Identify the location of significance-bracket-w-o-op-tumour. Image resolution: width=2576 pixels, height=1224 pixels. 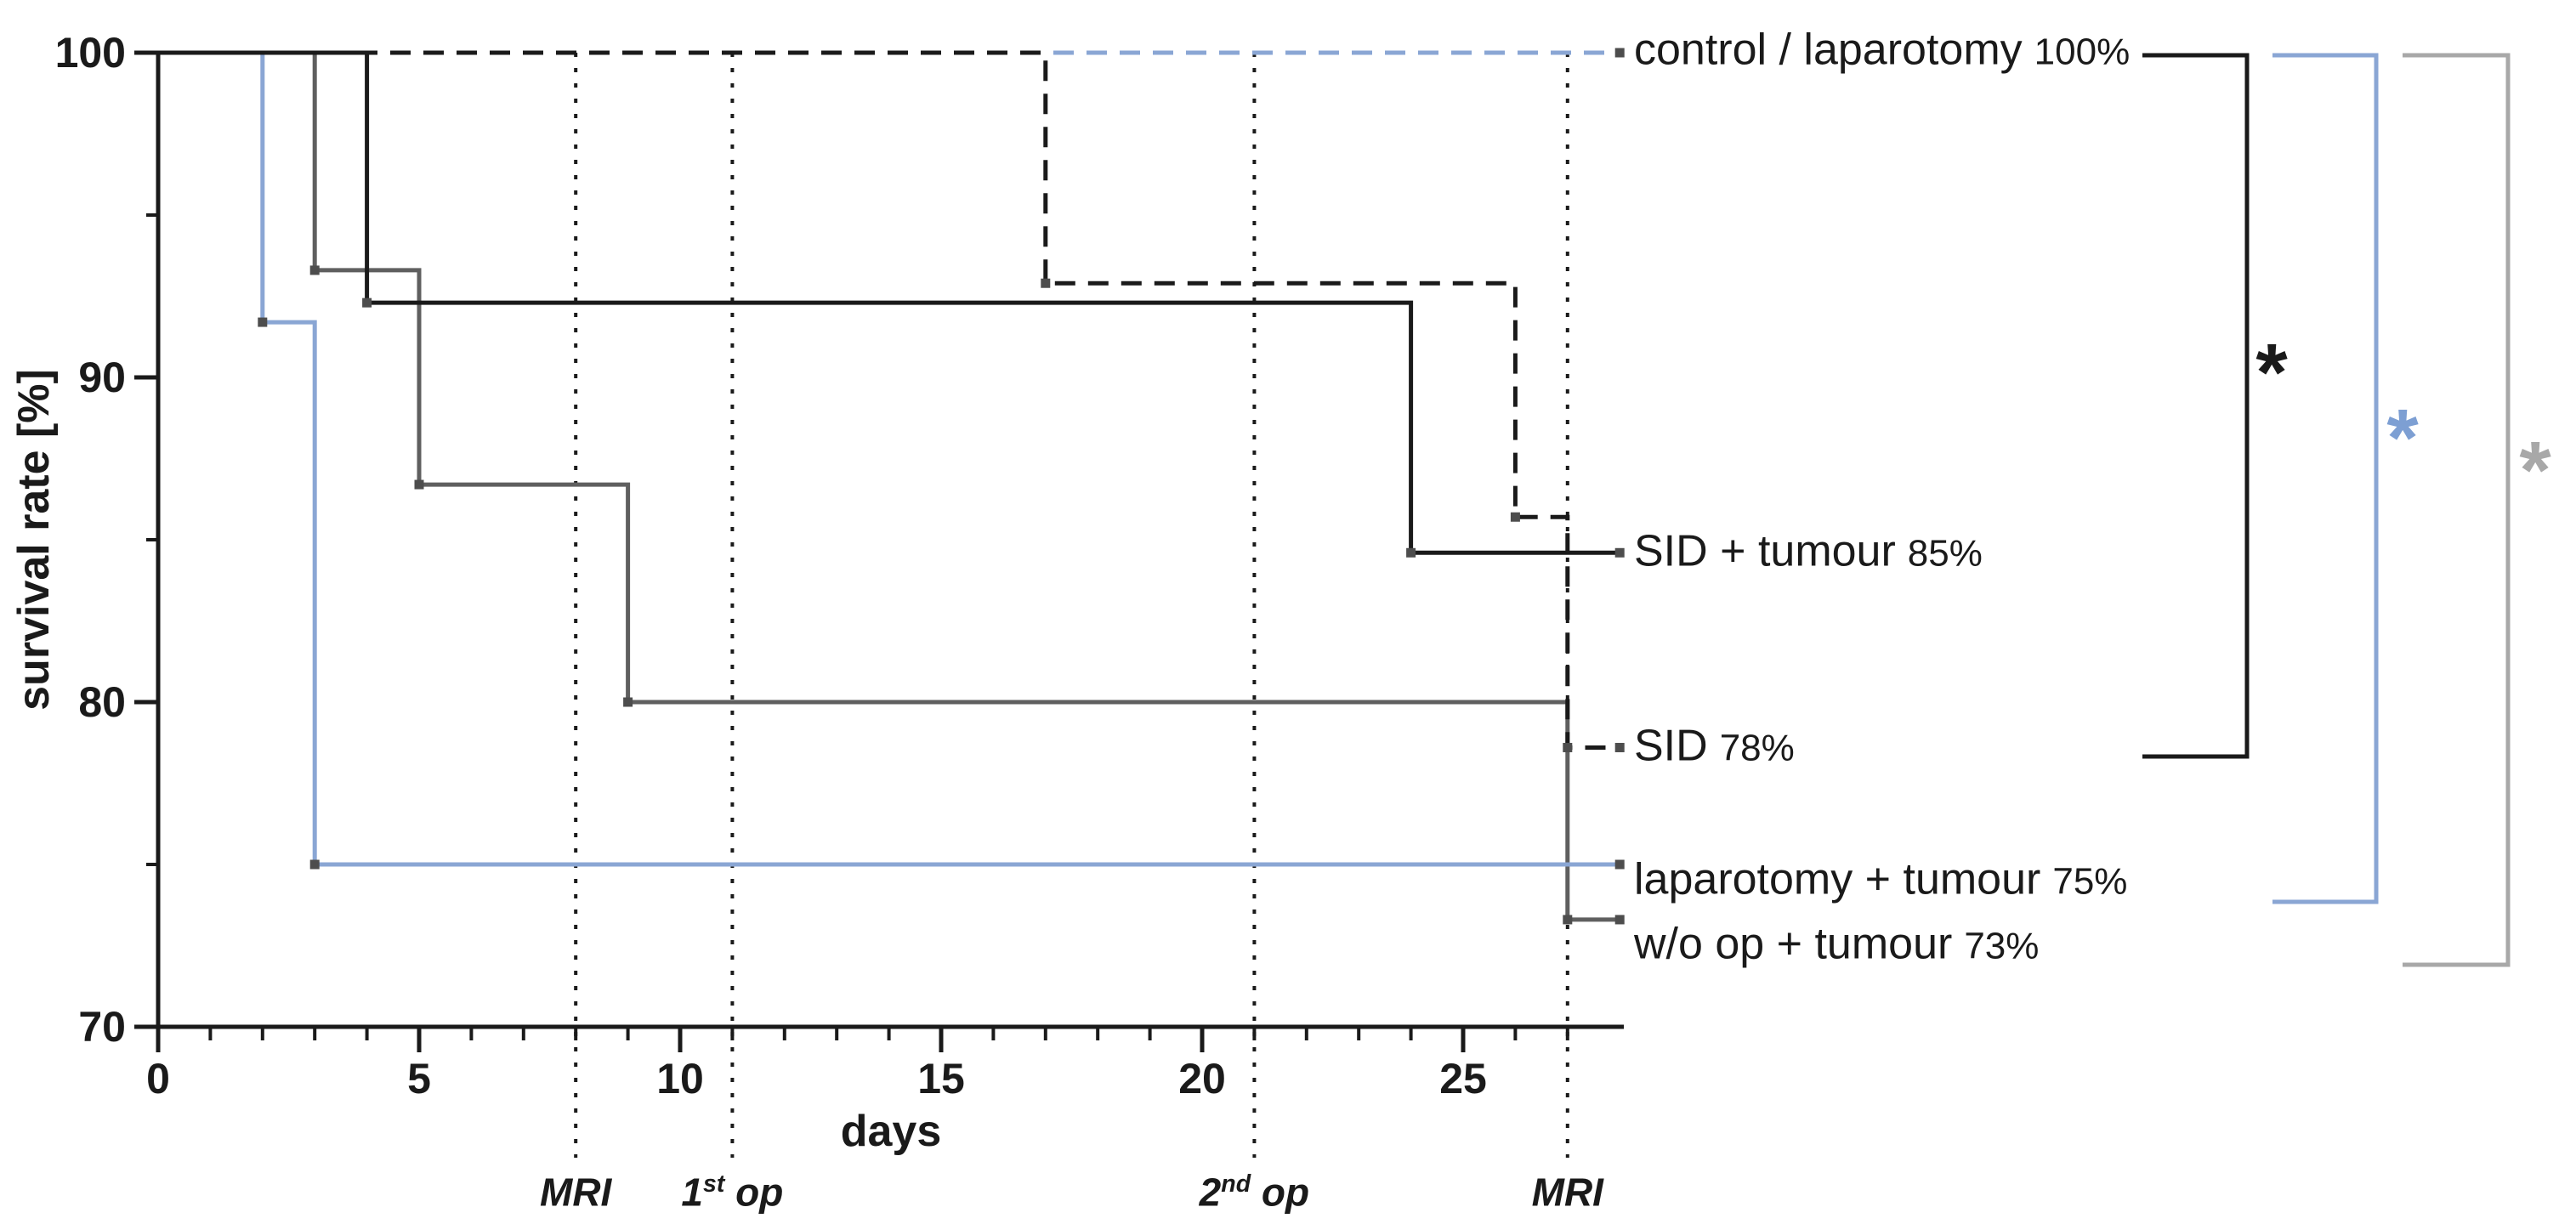
(2457, 510).